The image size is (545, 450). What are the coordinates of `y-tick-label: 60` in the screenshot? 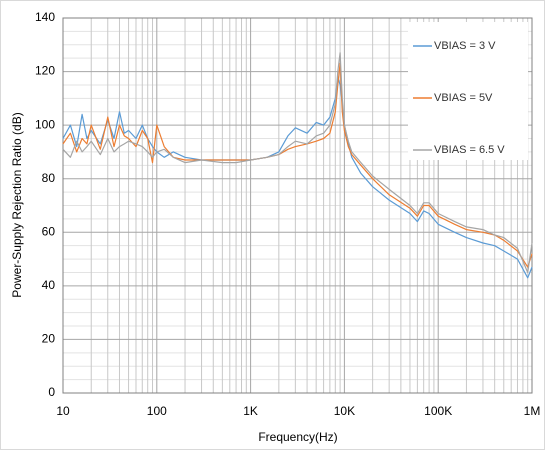 It's located at (49, 231).